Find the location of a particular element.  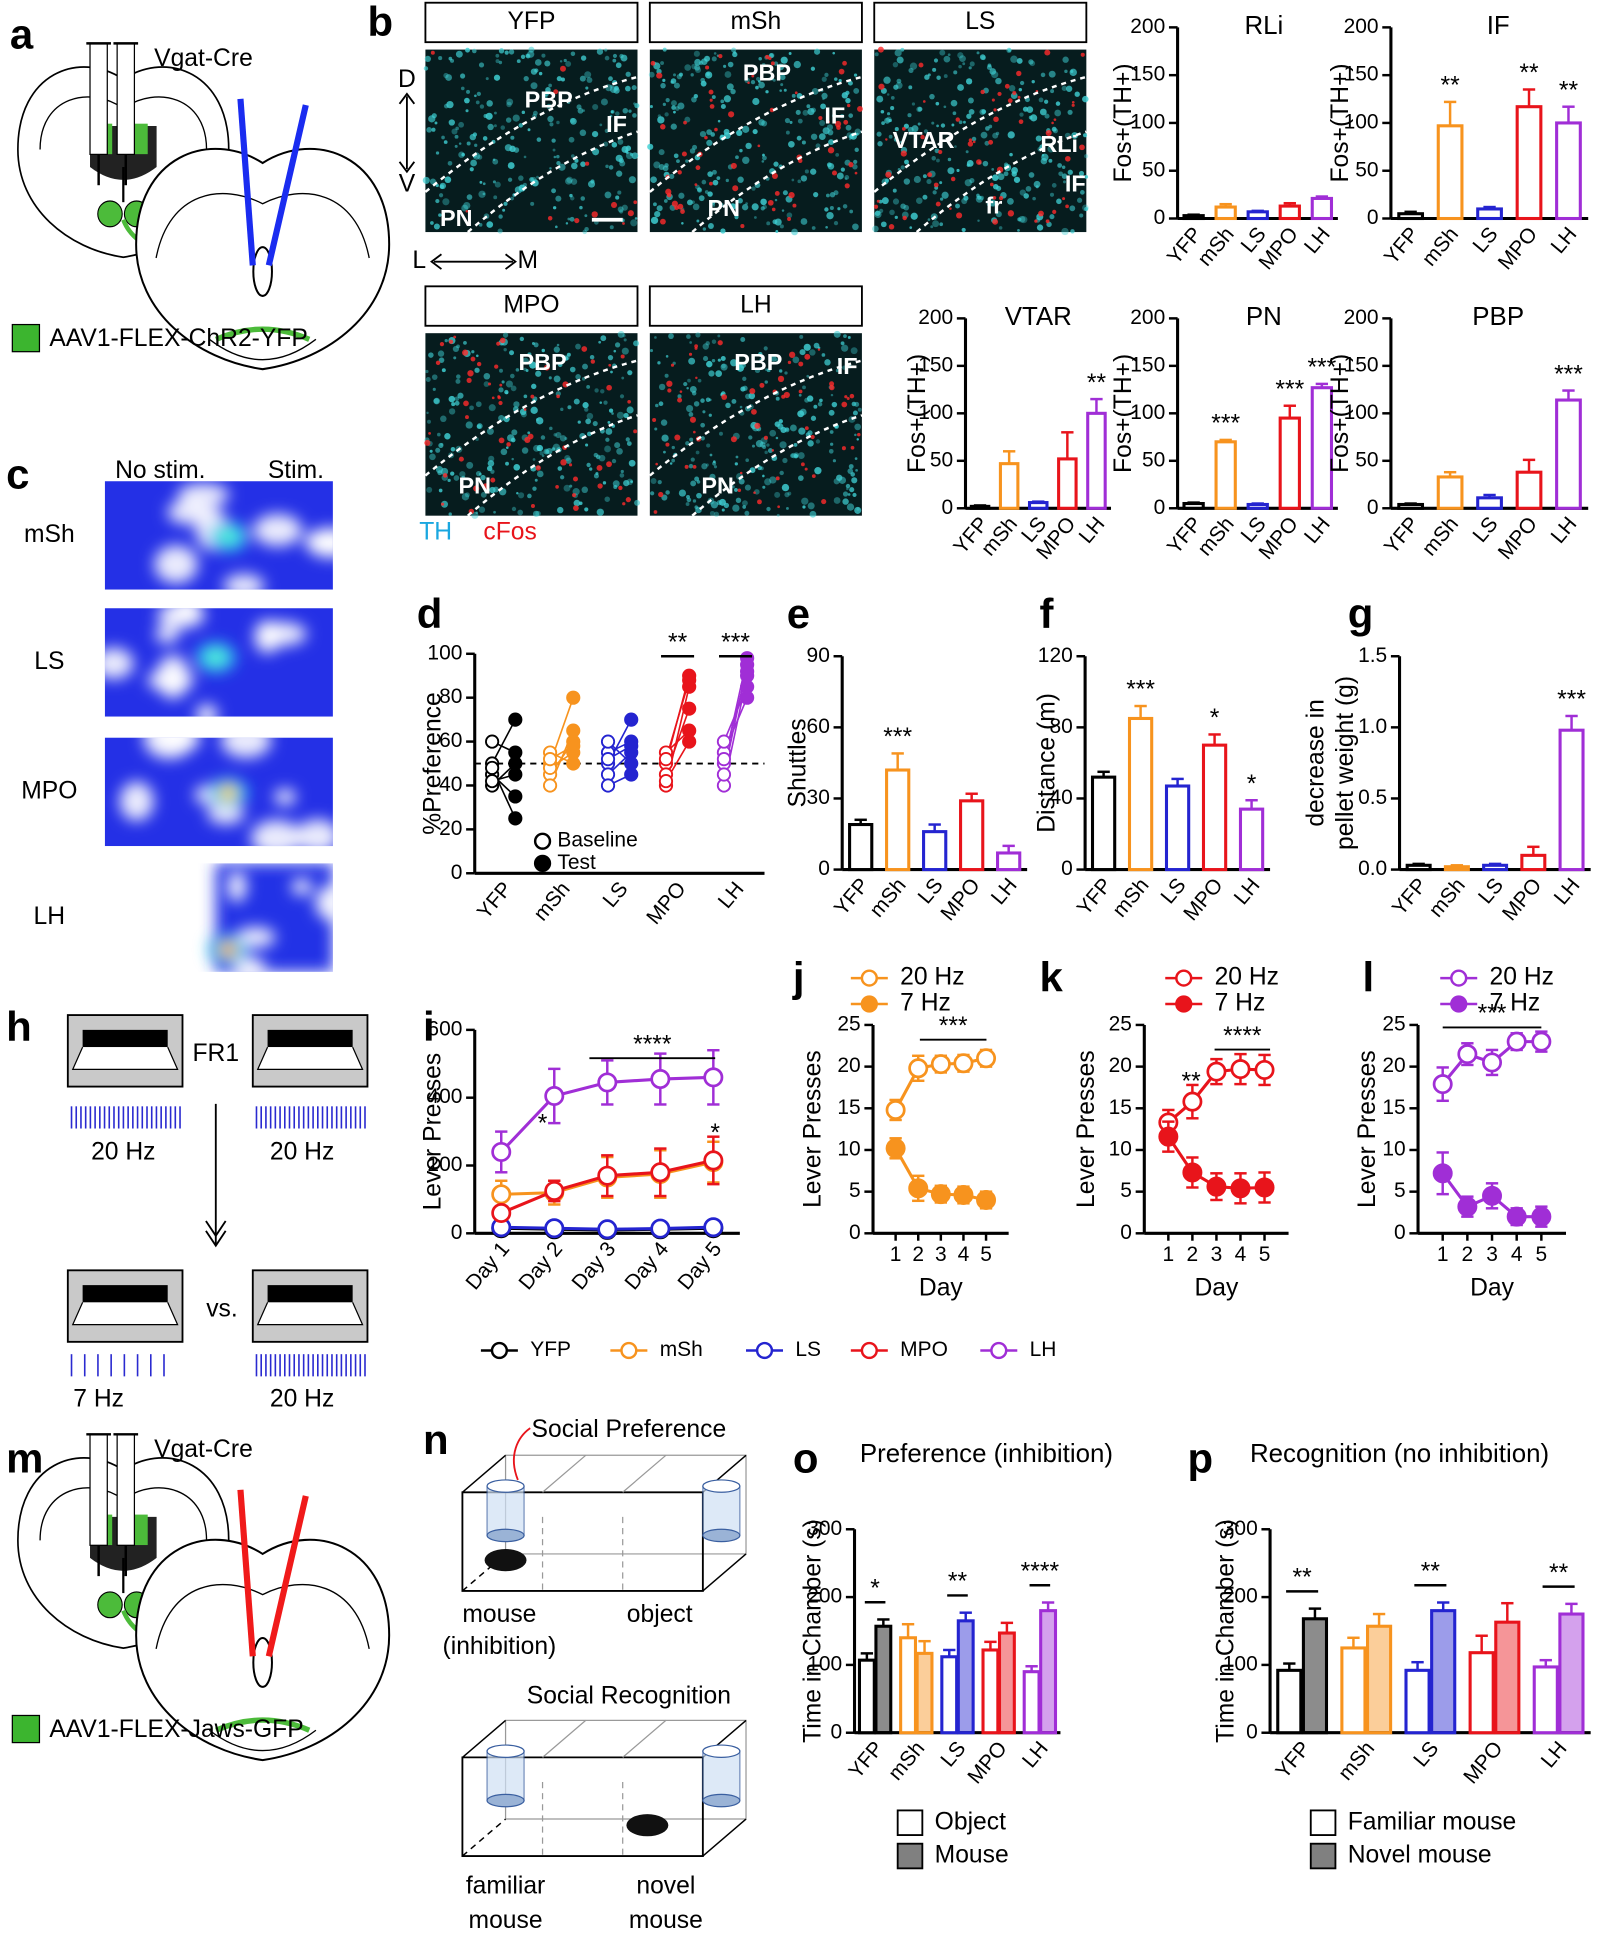

y-axis-label: Distance (m) is located at coordinates (1047, 763).